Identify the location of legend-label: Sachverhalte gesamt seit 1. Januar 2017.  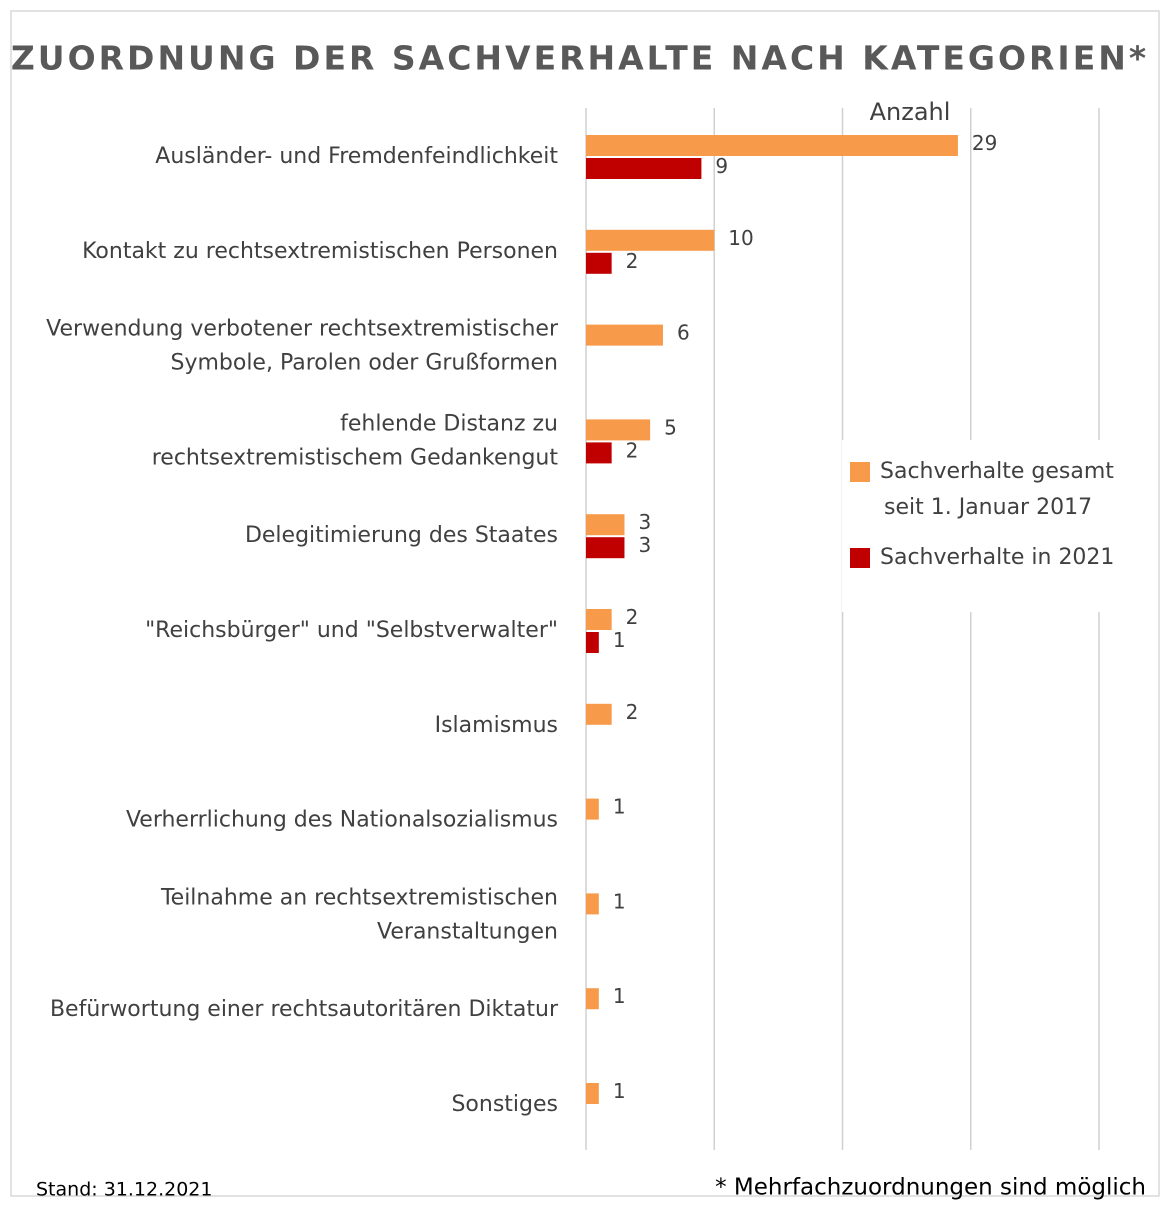
(997, 489).